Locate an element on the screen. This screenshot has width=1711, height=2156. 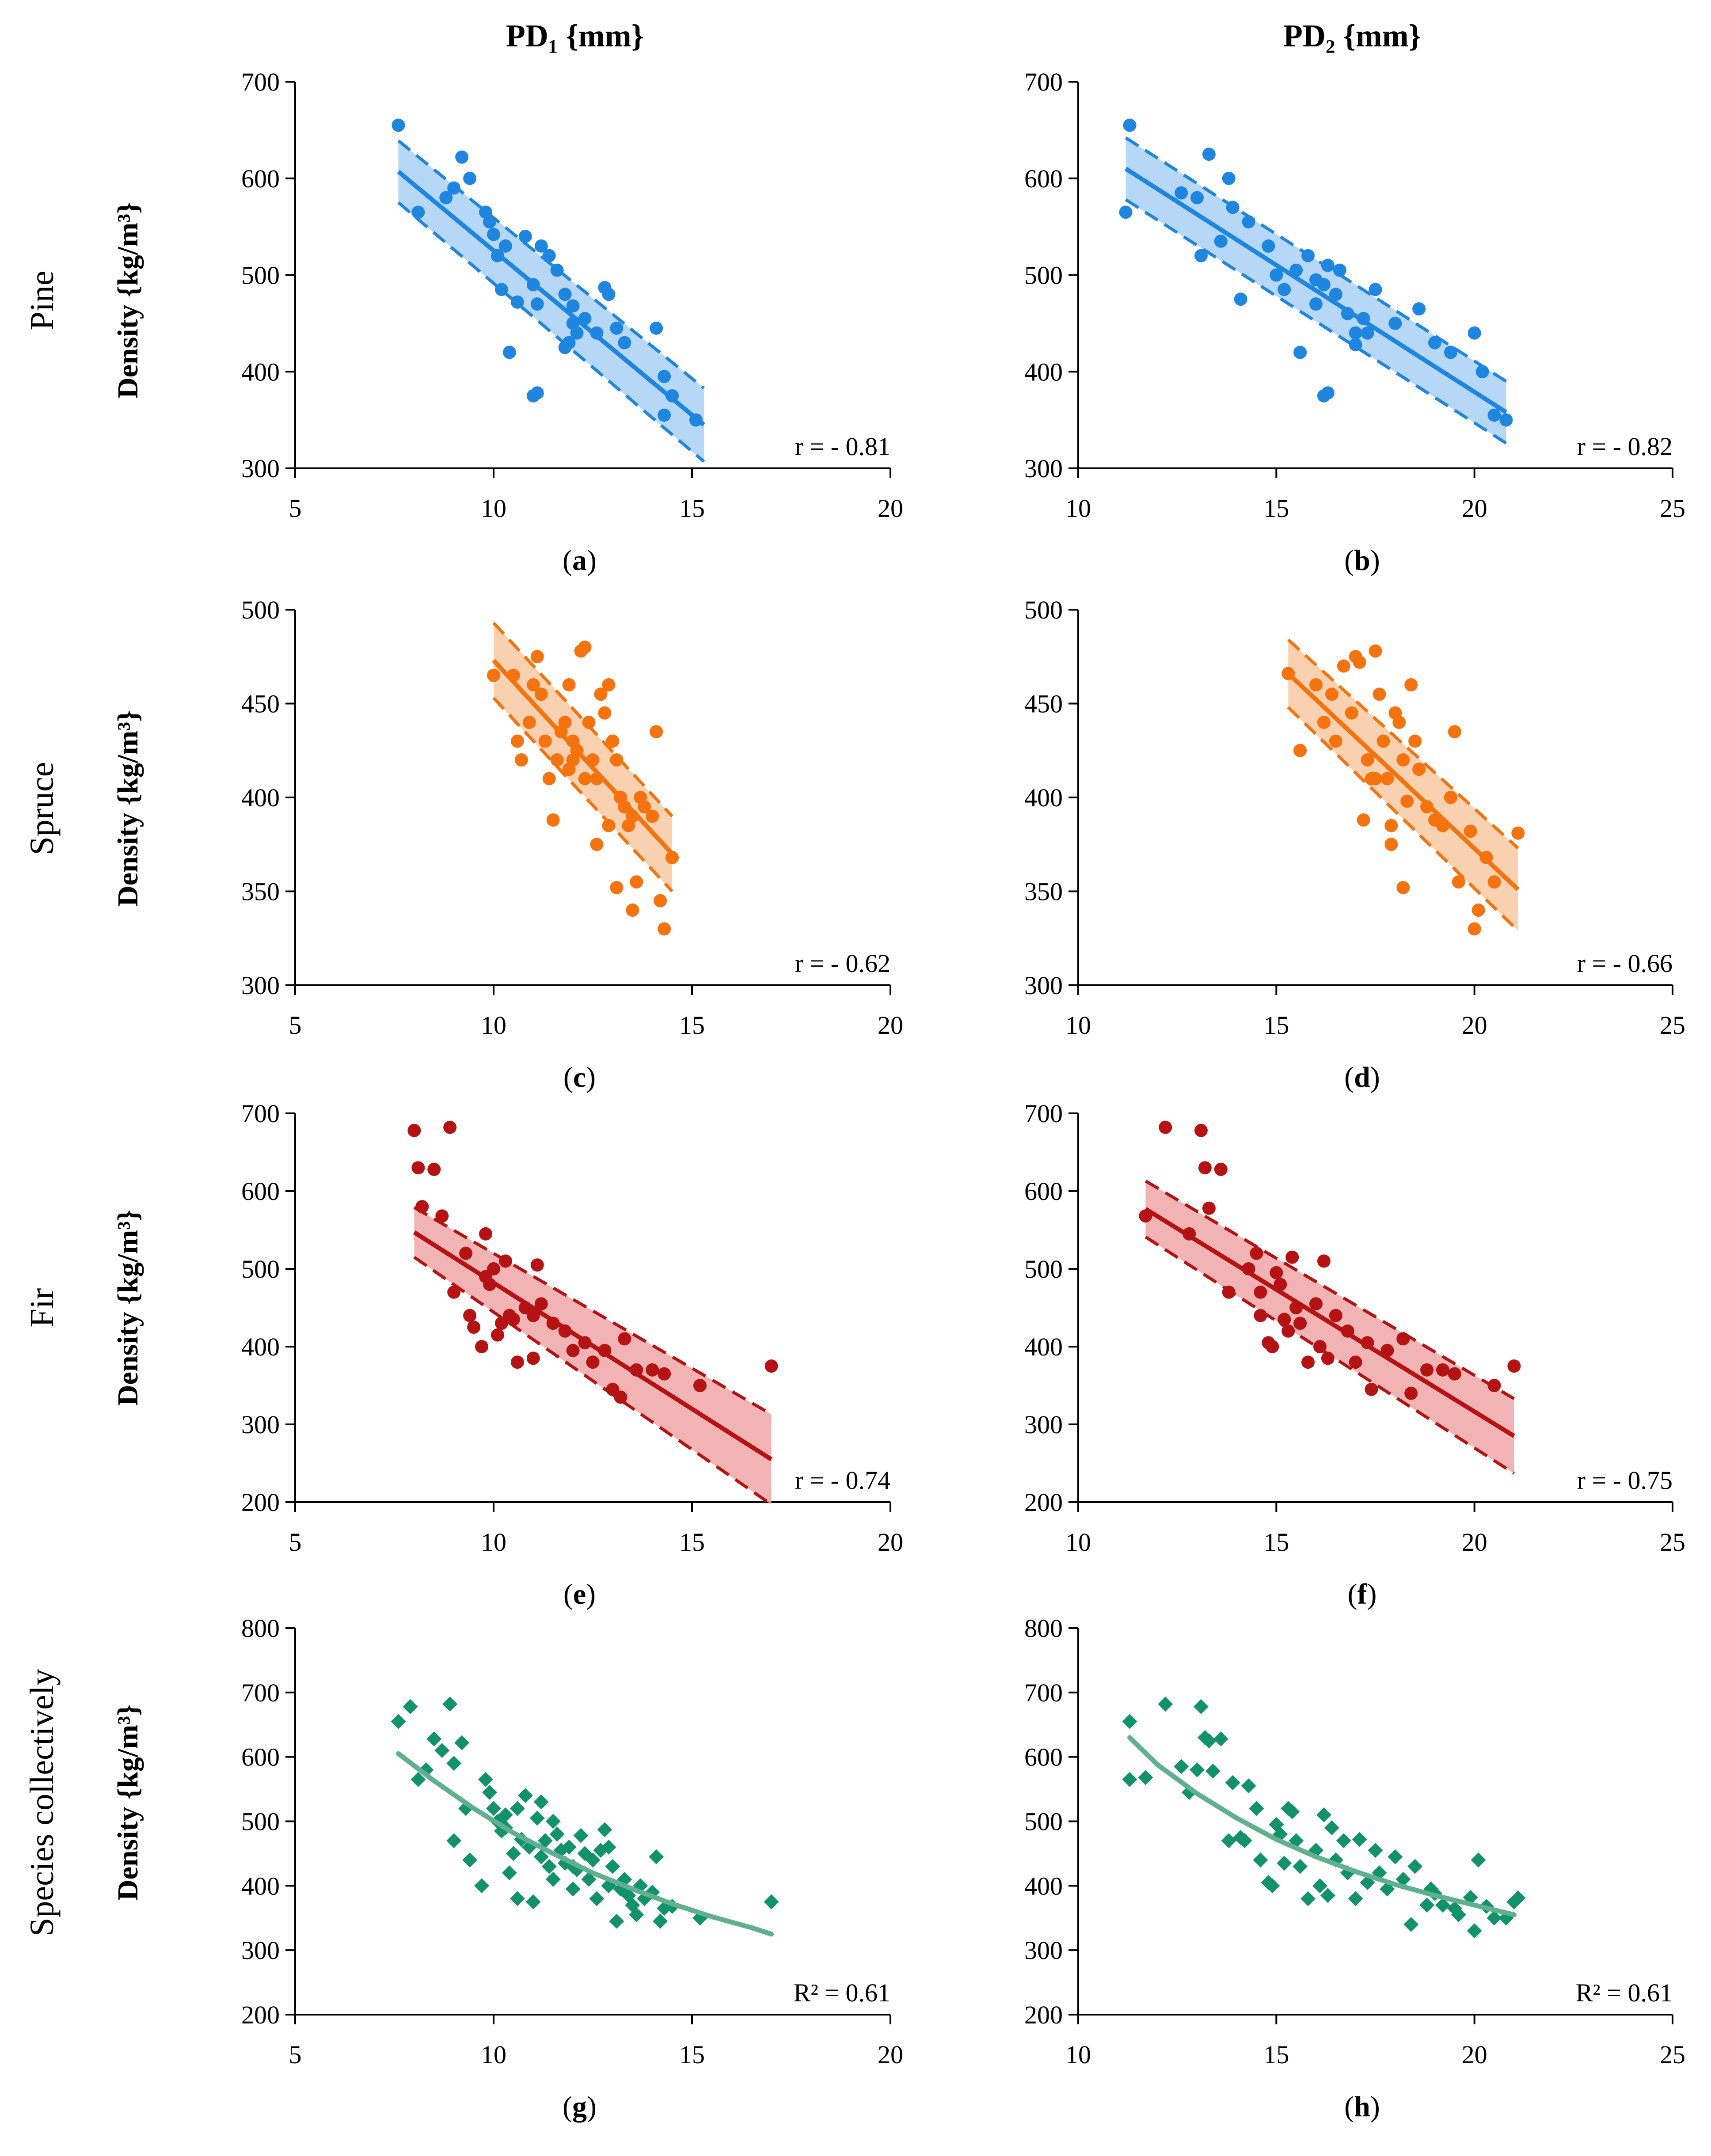
y-tick-label: 500 is located at coordinates (260, 275).